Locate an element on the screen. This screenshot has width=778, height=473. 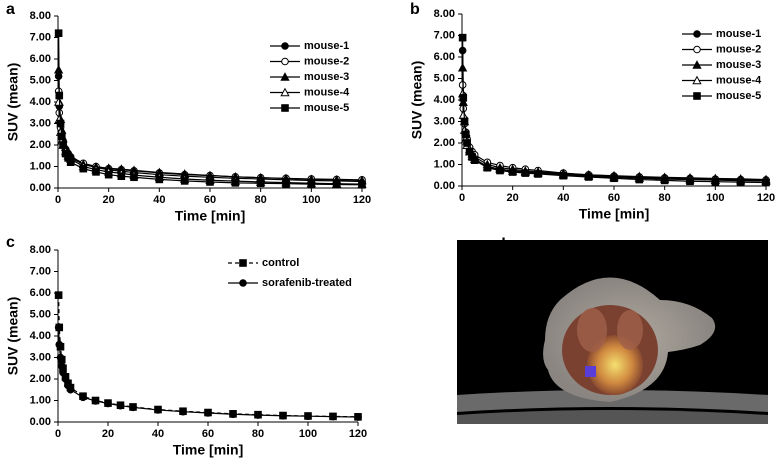
legend-label: sorafenib-treated is located at coordinates (307, 283).